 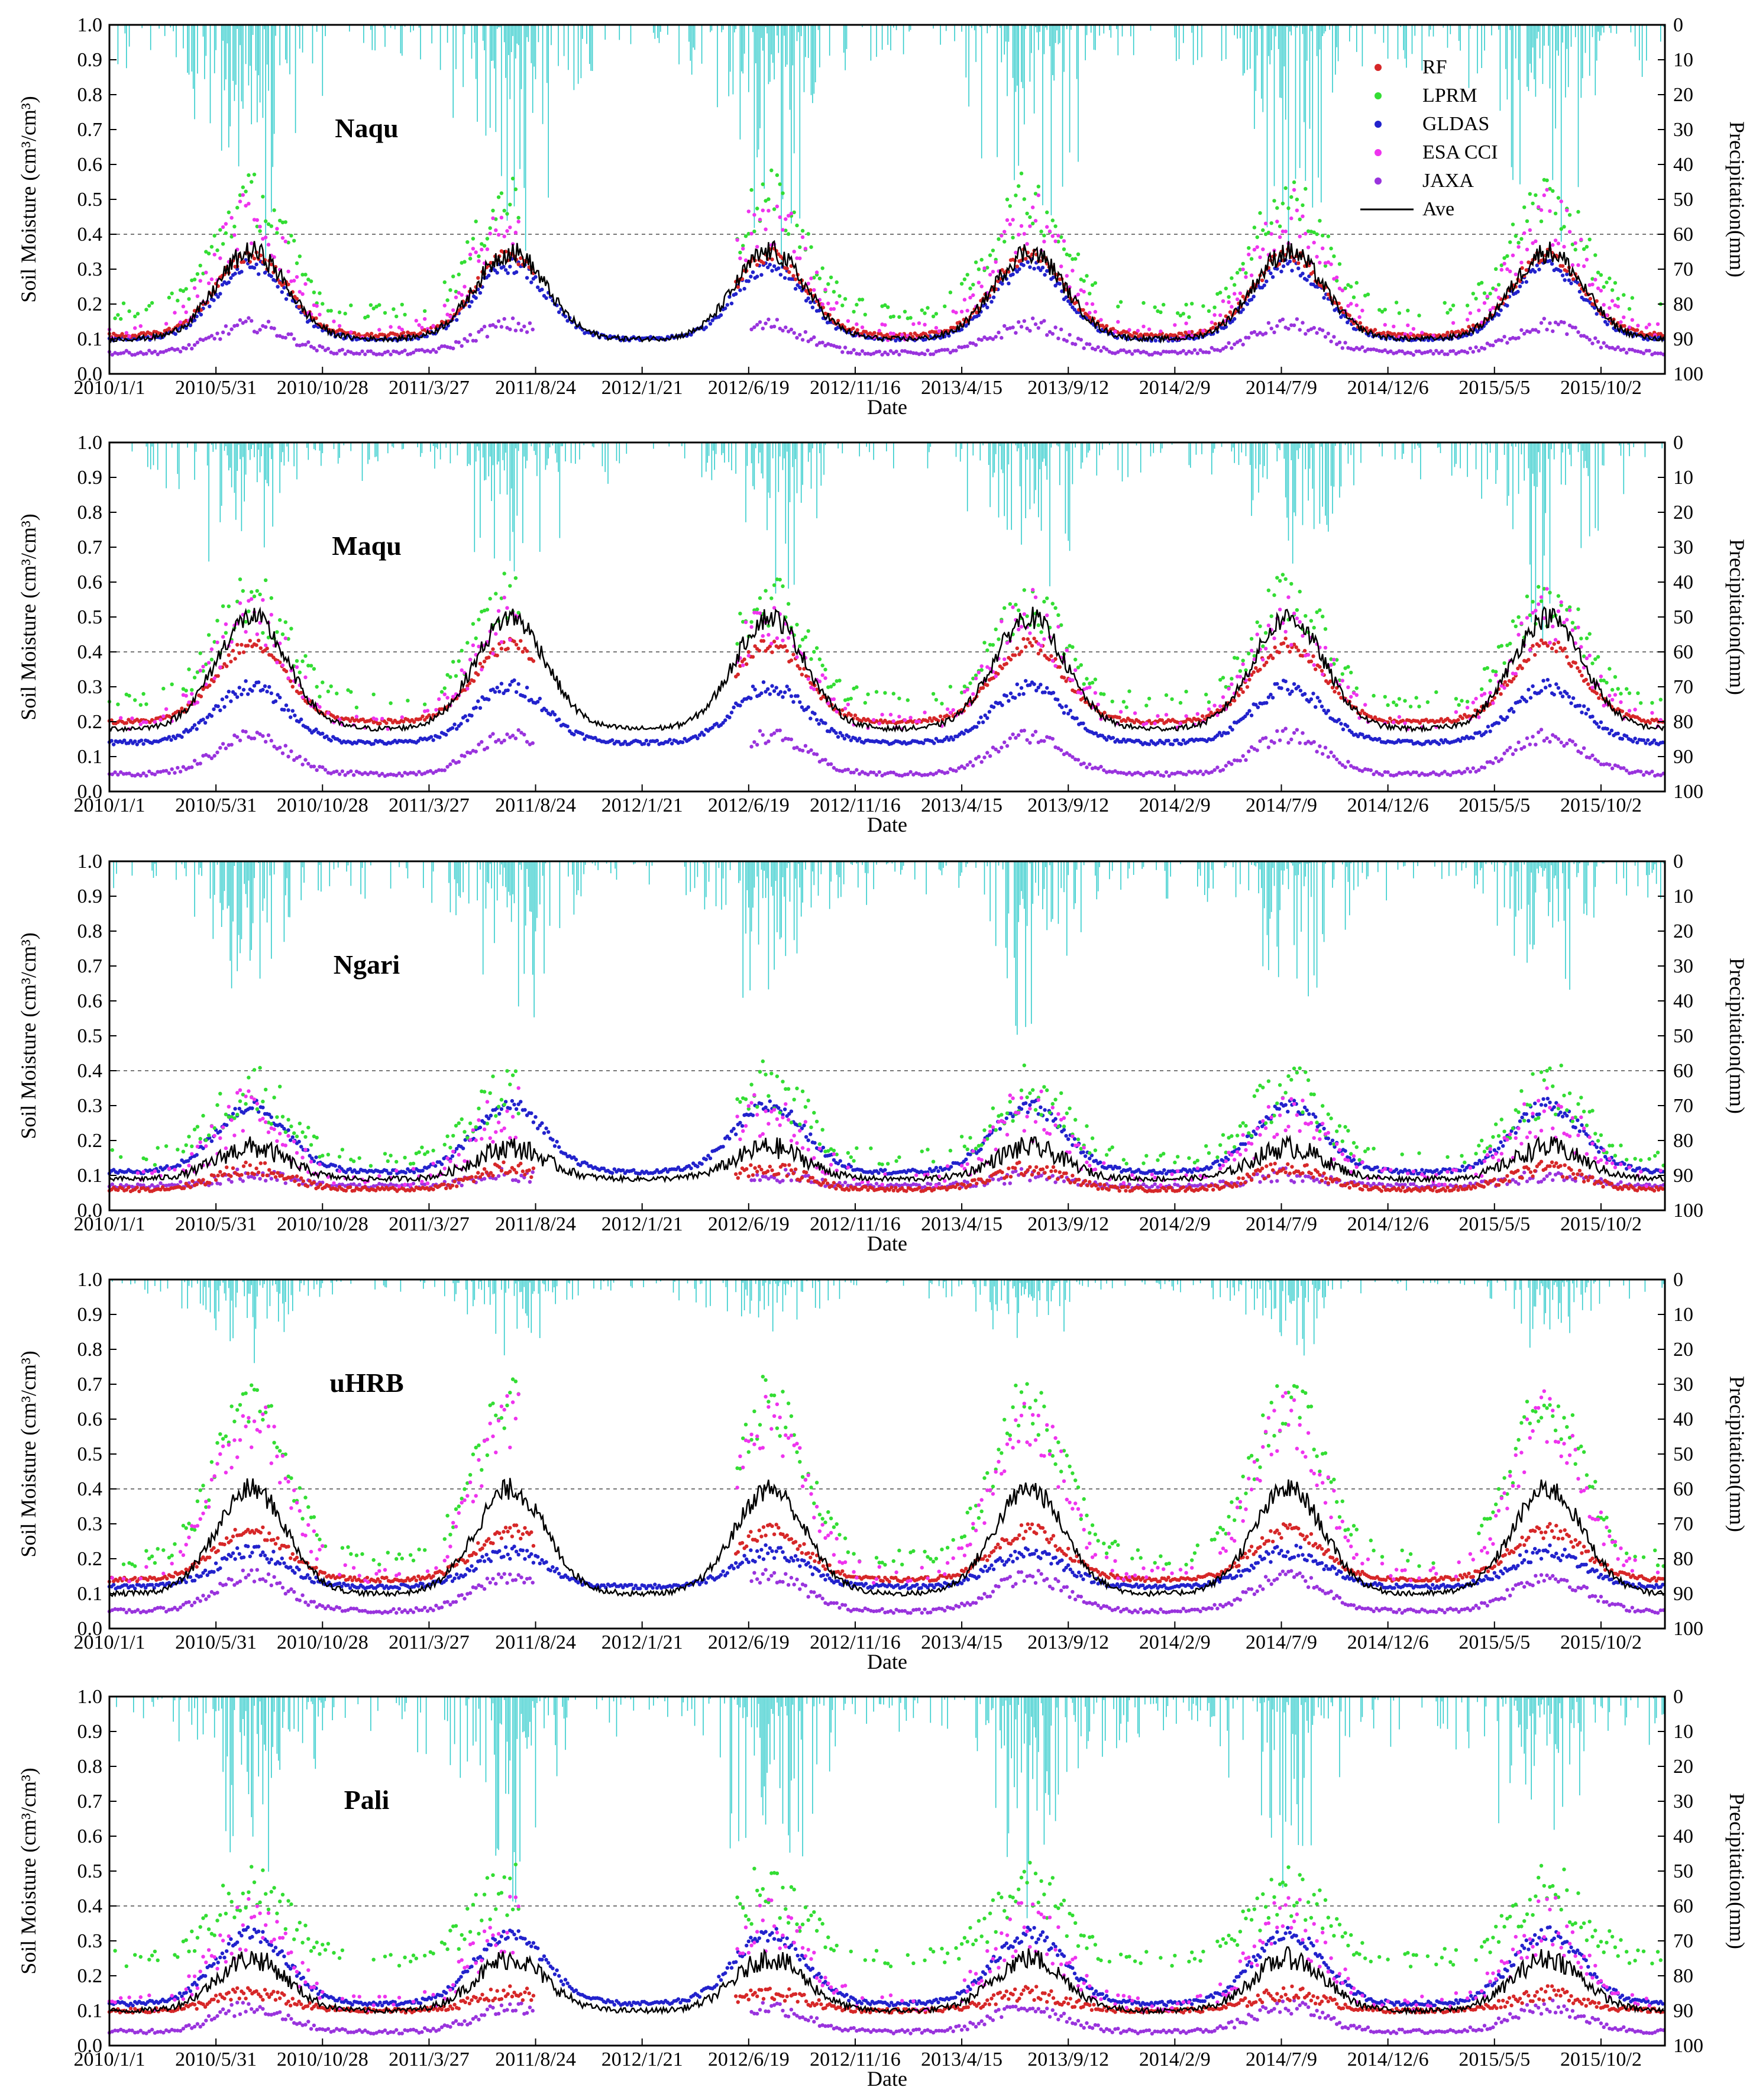 What do you see at coordinates (1281, 388) in the screenshot?
I see `x-tick-label: 2014/7/9` at bounding box center [1281, 388].